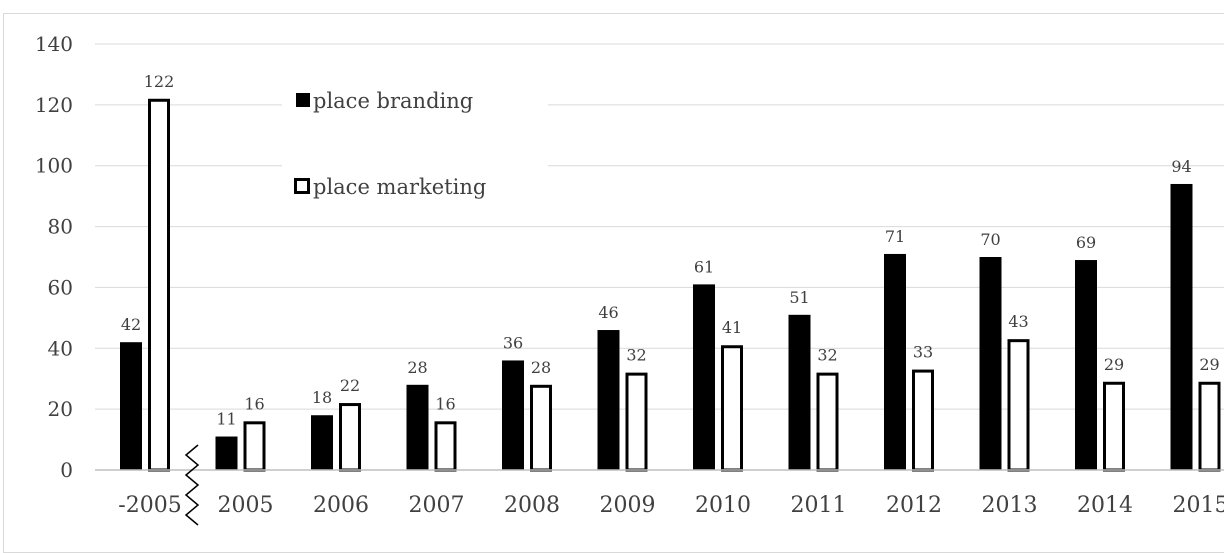 This screenshot has width=1224, height=553. I want to click on data-label: 69, so click(1086, 242).